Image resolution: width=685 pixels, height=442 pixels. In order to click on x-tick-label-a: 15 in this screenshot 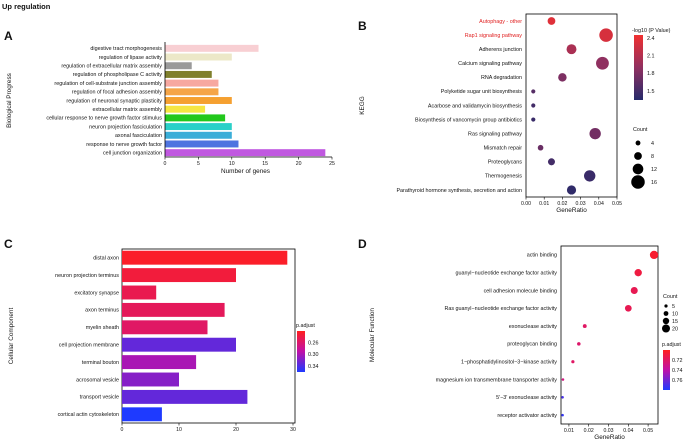, I will do `click(265, 164)`.